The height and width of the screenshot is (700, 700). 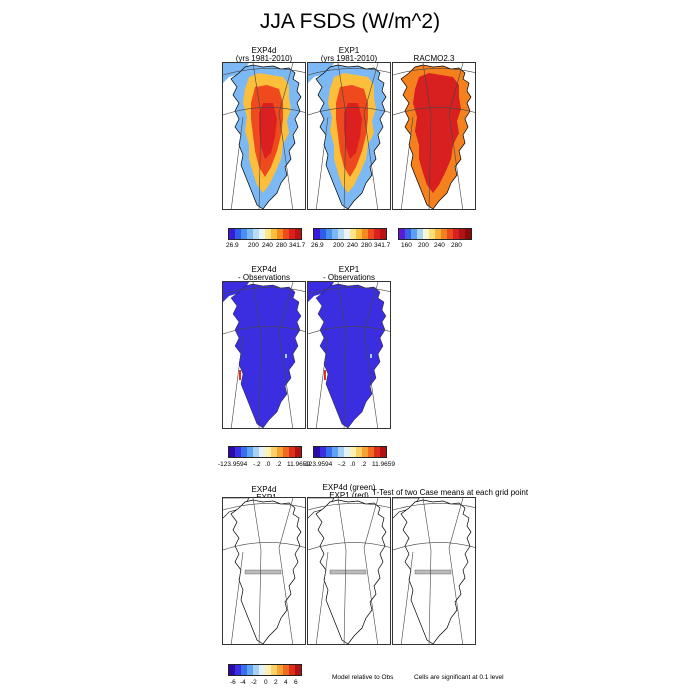 What do you see at coordinates (384, 464) in the screenshot?
I see `colorbar-label-diff2-4: 11.9659` at bounding box center [384, 464].